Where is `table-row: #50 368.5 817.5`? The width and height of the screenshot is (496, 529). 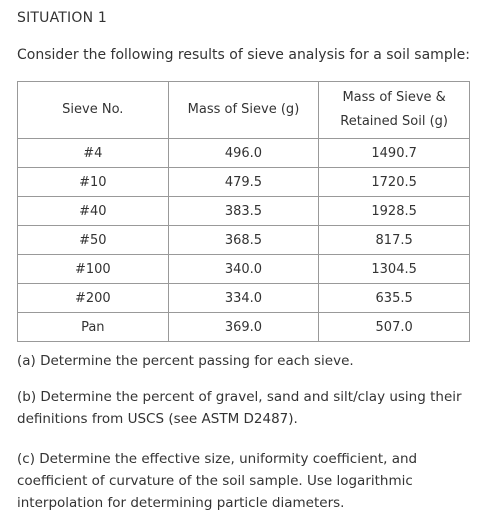
table-row: #50 368.5 817.5 is located at coordinates (243, 240).